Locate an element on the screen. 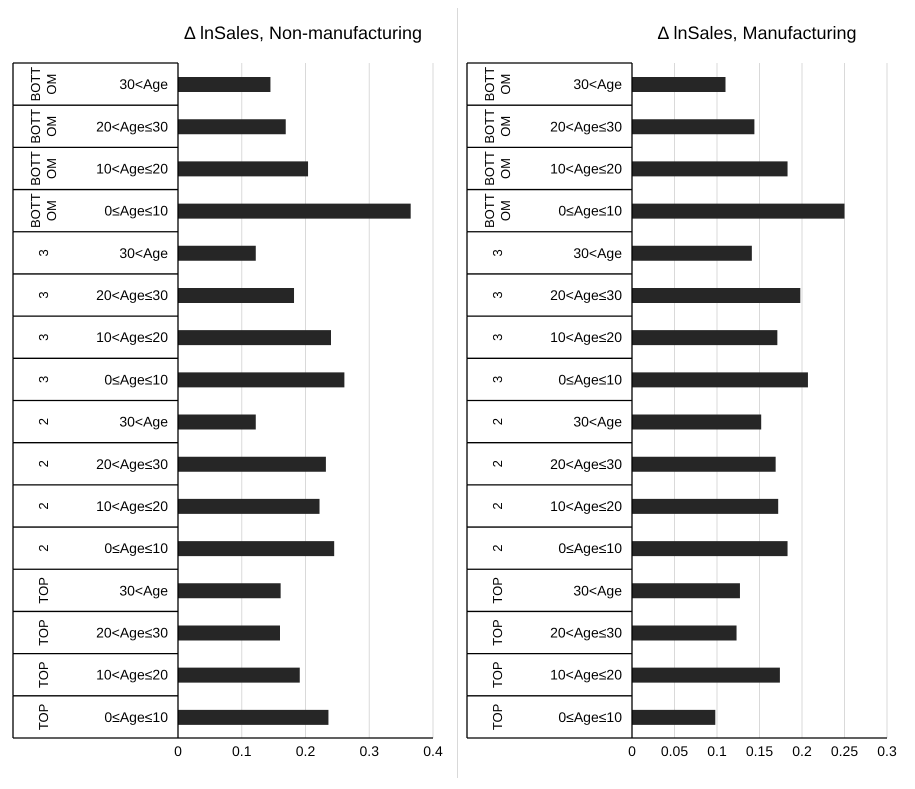 The width and height of the screenshot is (915, 789). chart-title: Δ lnSales, Non-manufacturing is located at coordinates (302, 33).